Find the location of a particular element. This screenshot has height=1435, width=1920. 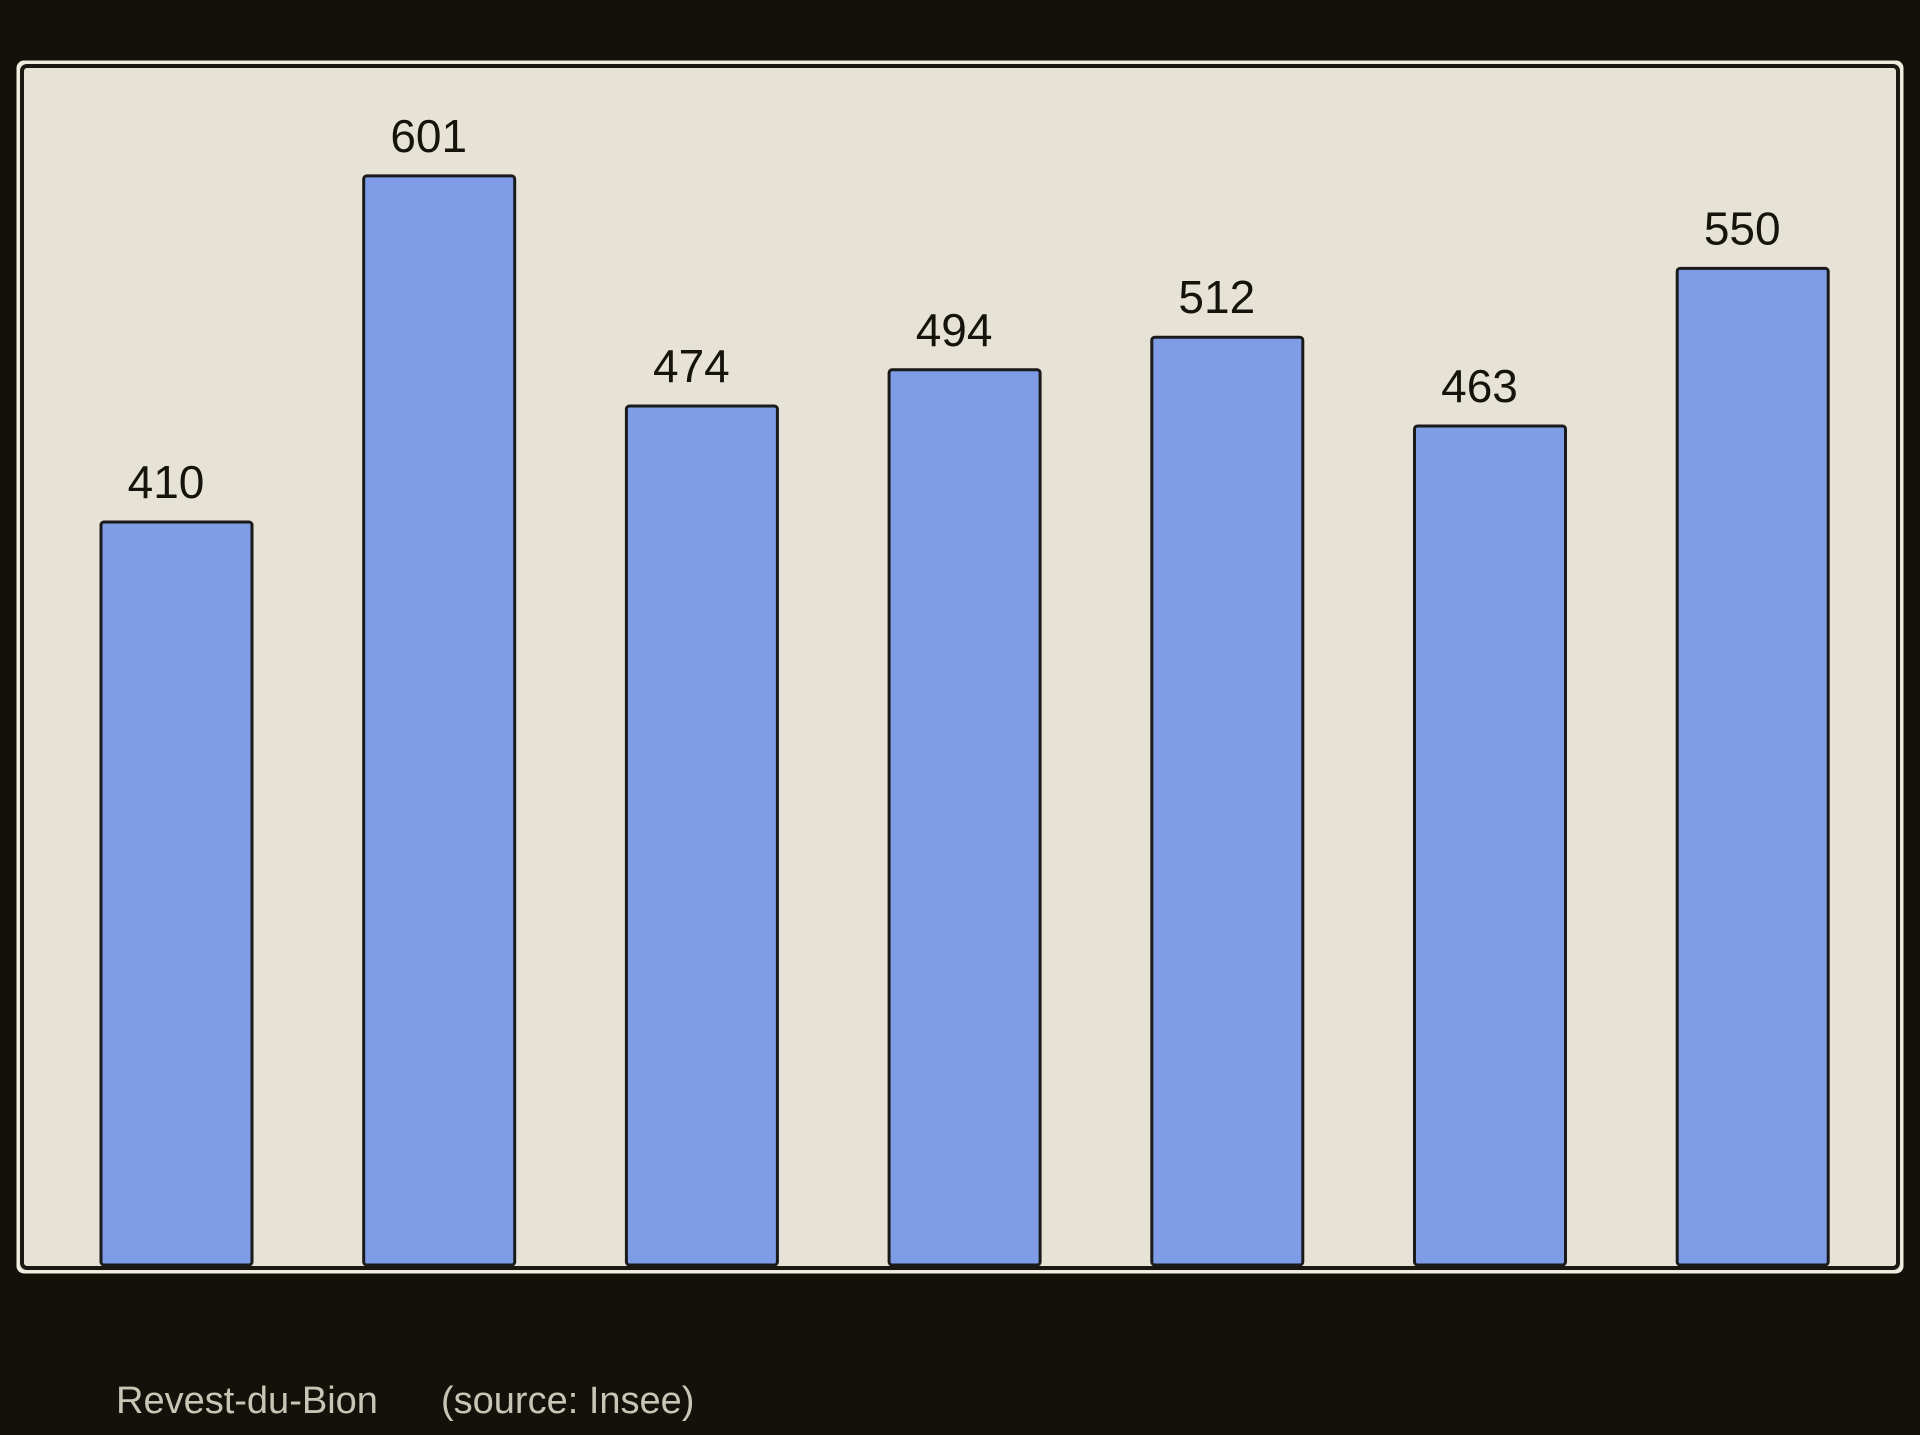

chart-source: (source: Insee) is located at coordinates (567, 1401).